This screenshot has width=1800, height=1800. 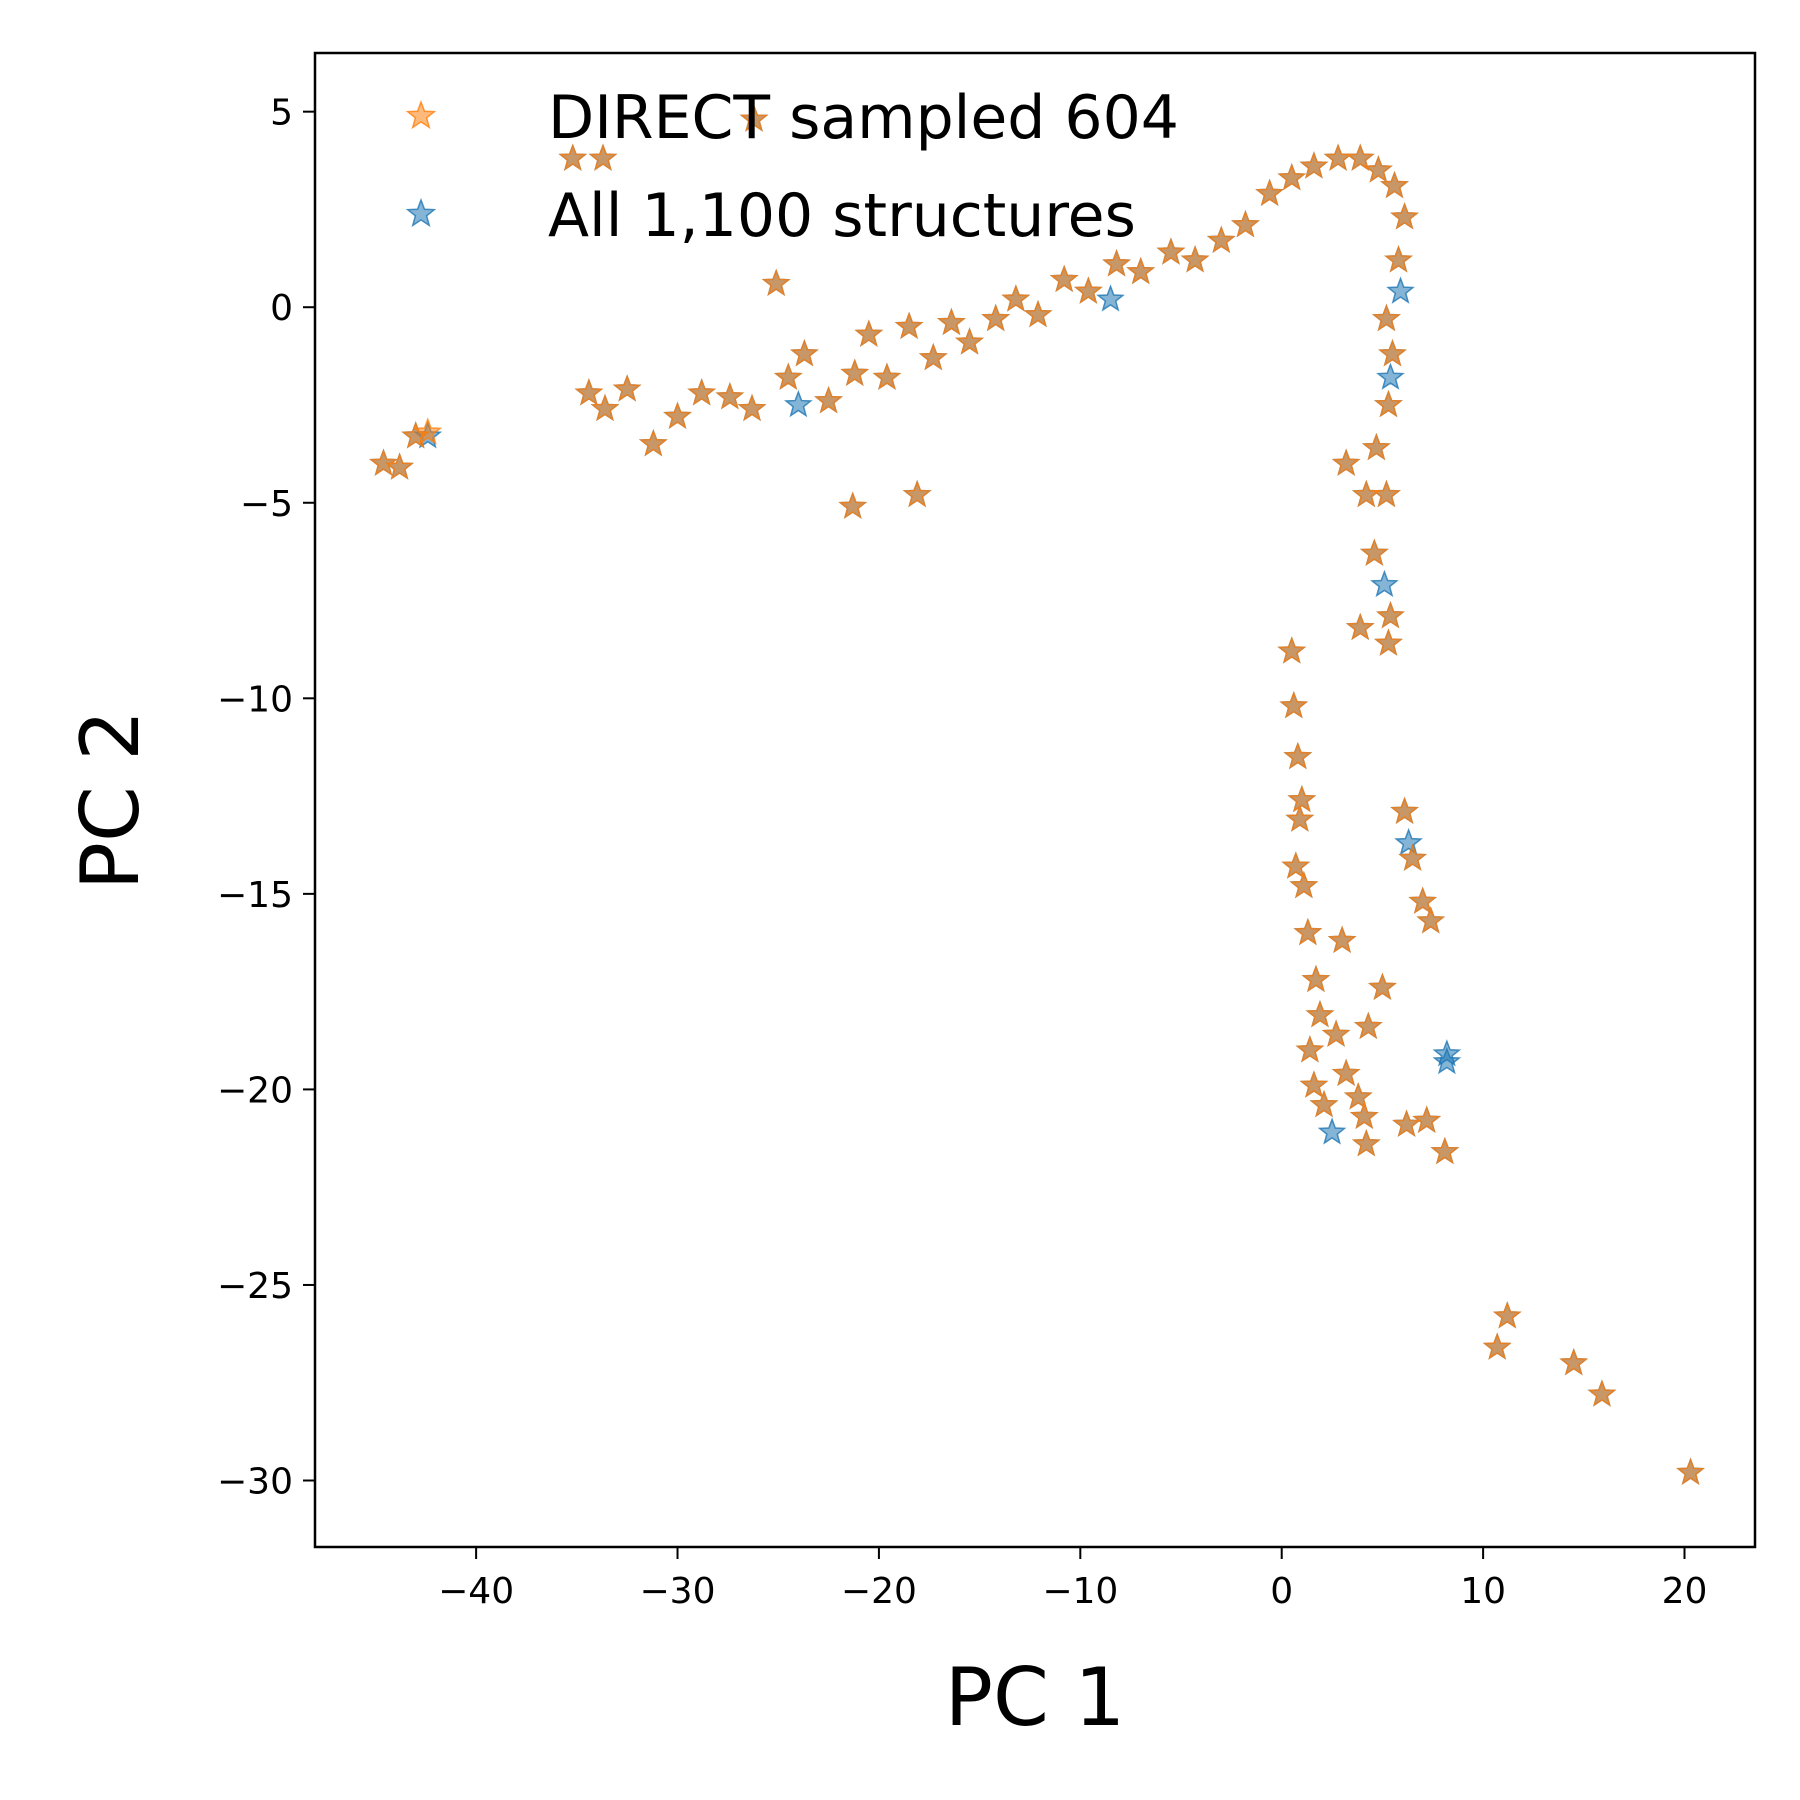 What do you see at coordinates (255, 895) in the screenshot?
I see `y-tick-label: −15` at bounding box center [255, 895].